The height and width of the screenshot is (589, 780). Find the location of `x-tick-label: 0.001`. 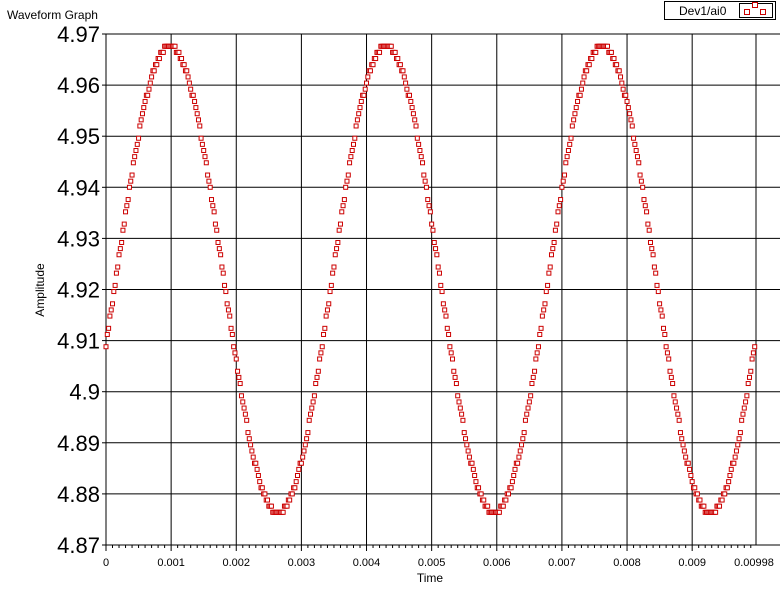

x-tick-label: 0.001 is located at coordinates (171, 563).